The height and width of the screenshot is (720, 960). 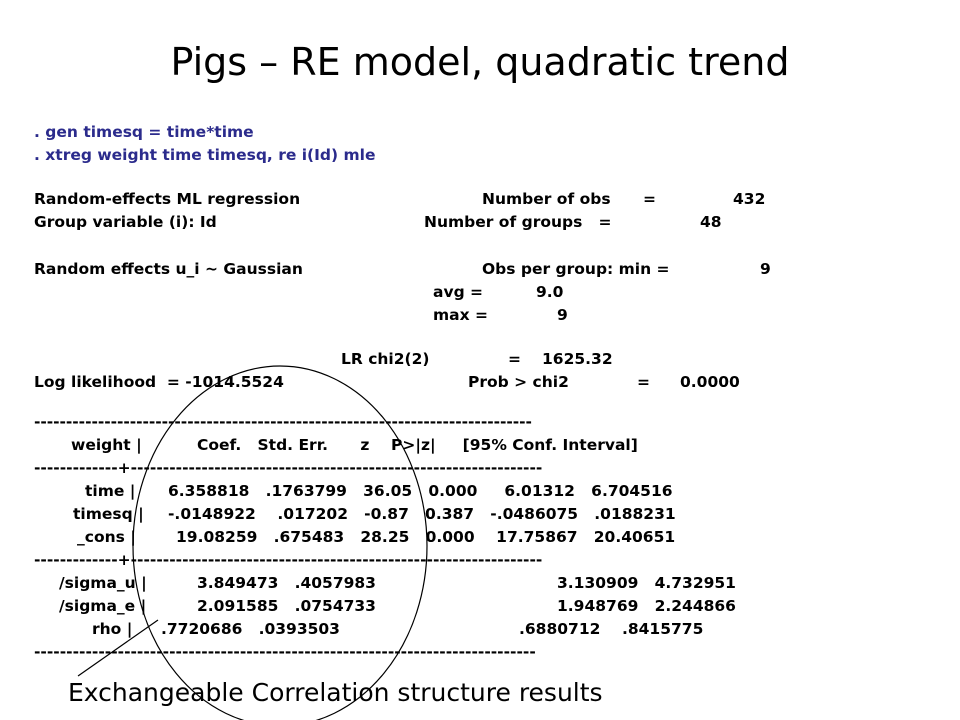 What do you see at coordinates (646, 606) in the screenshot?
I see `table-row-ci: 1.948769 2.244866` at bounding box center [646, 606].